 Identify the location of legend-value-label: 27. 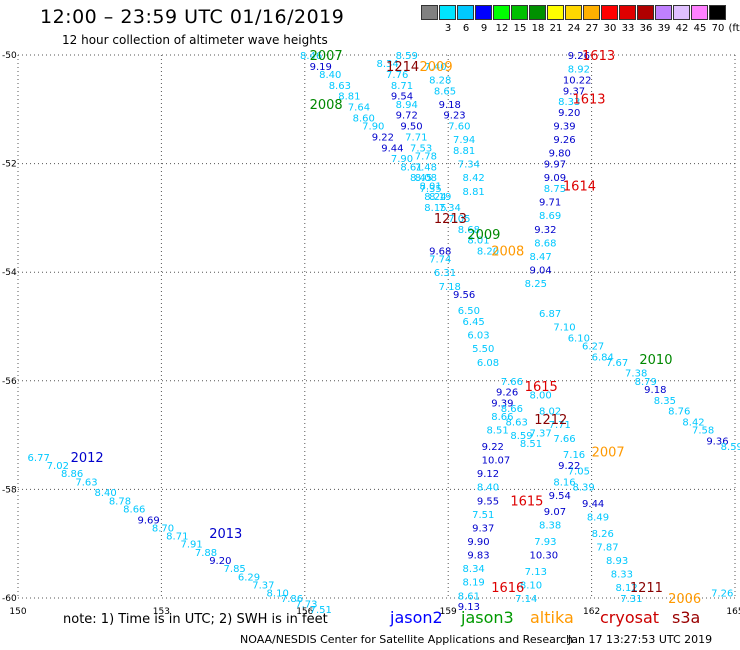
(592, 28).